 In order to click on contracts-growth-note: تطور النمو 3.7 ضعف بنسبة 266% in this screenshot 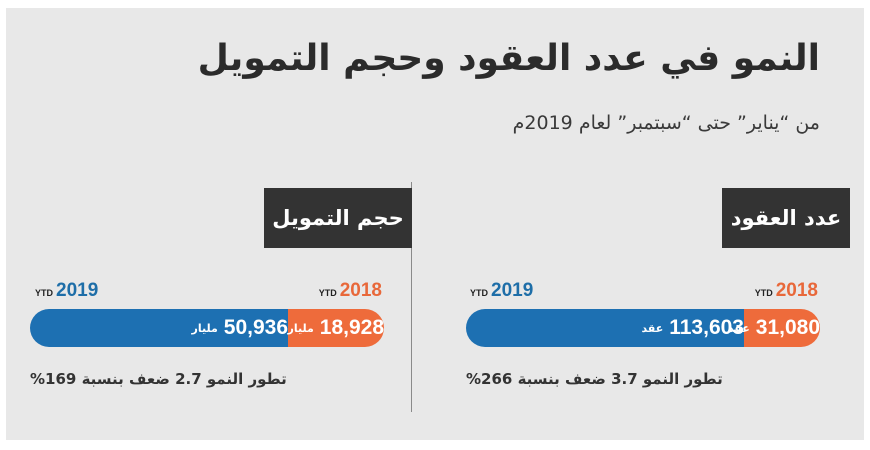, I will do `click(594, 379)`.